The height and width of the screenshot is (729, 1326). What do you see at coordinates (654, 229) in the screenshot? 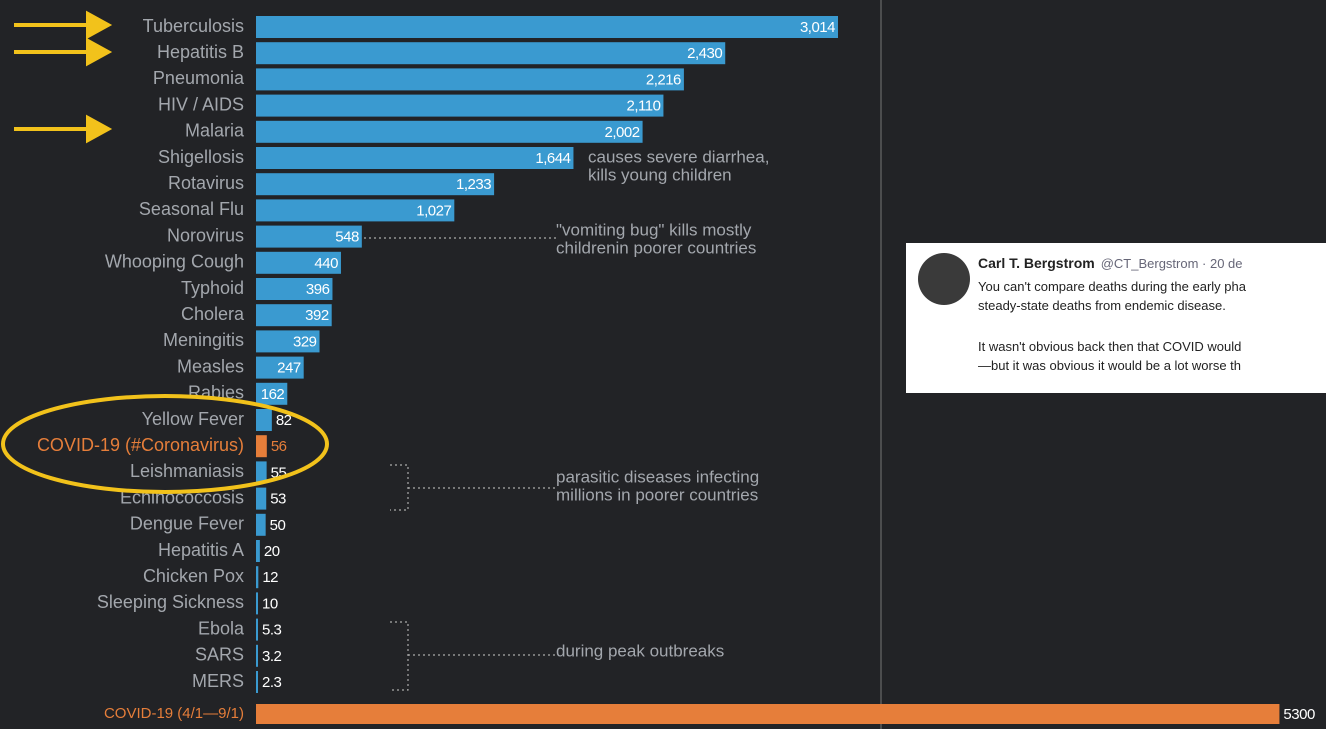
I see `annotation: "vomiting bug" kills mostly` at bounding box center [654, 229].